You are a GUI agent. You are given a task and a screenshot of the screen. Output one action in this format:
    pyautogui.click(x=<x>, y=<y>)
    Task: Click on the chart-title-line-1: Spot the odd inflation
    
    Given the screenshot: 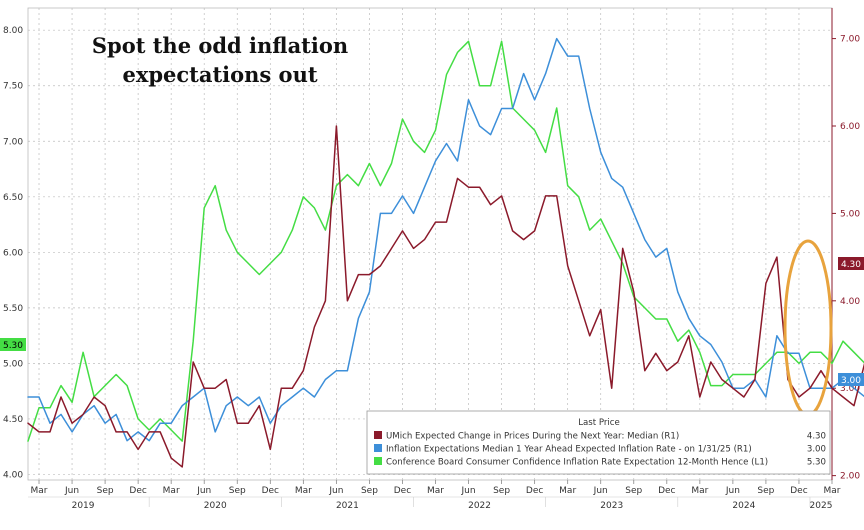 What is the action you would take?
    pyautogui.click(x=220, y=45)
    